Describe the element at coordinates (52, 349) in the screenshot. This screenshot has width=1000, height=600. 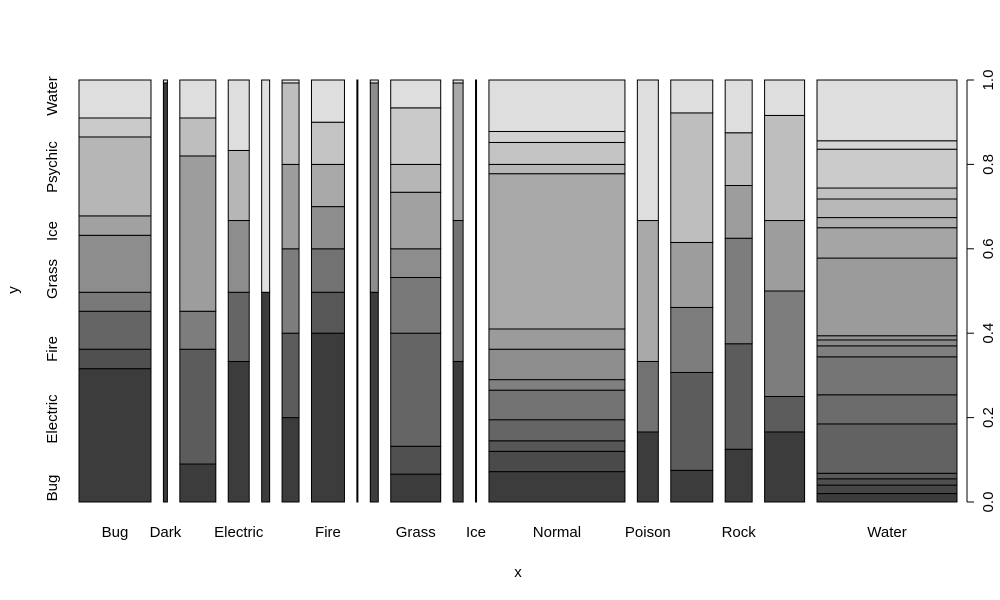
I see `y-tick-label: Fire` at that location.